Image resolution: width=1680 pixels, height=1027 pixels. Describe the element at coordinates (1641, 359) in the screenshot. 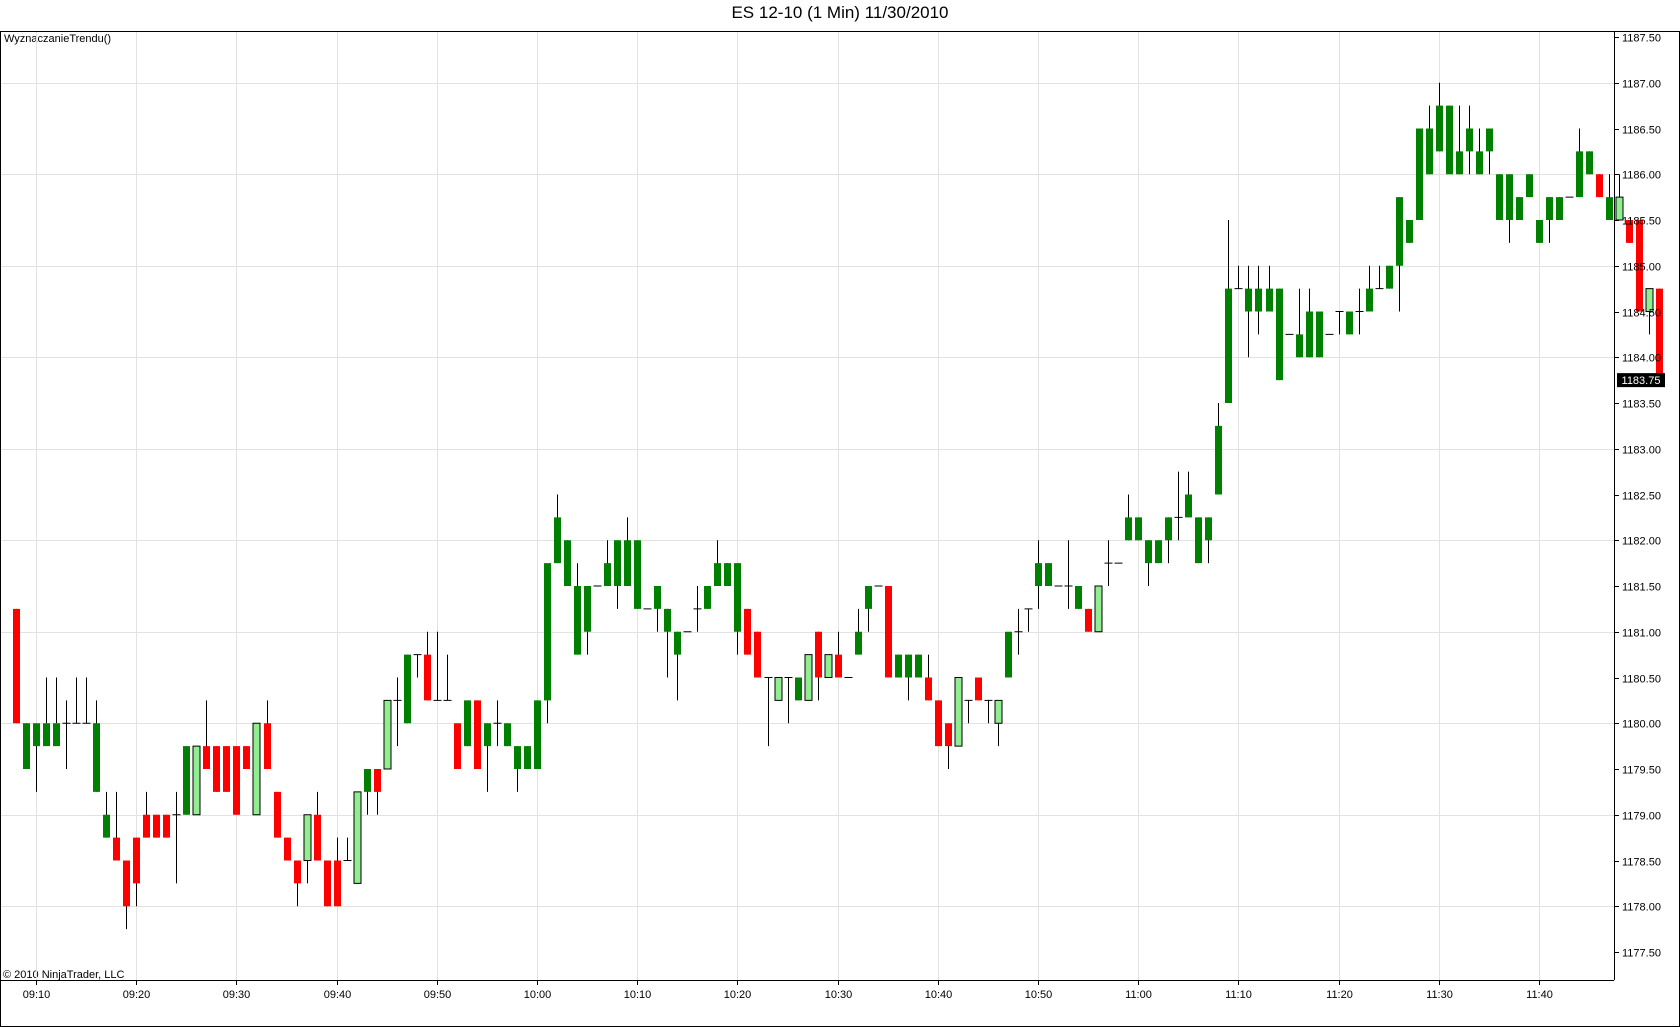

I see `price-tick-label: 1184.00` at that location.